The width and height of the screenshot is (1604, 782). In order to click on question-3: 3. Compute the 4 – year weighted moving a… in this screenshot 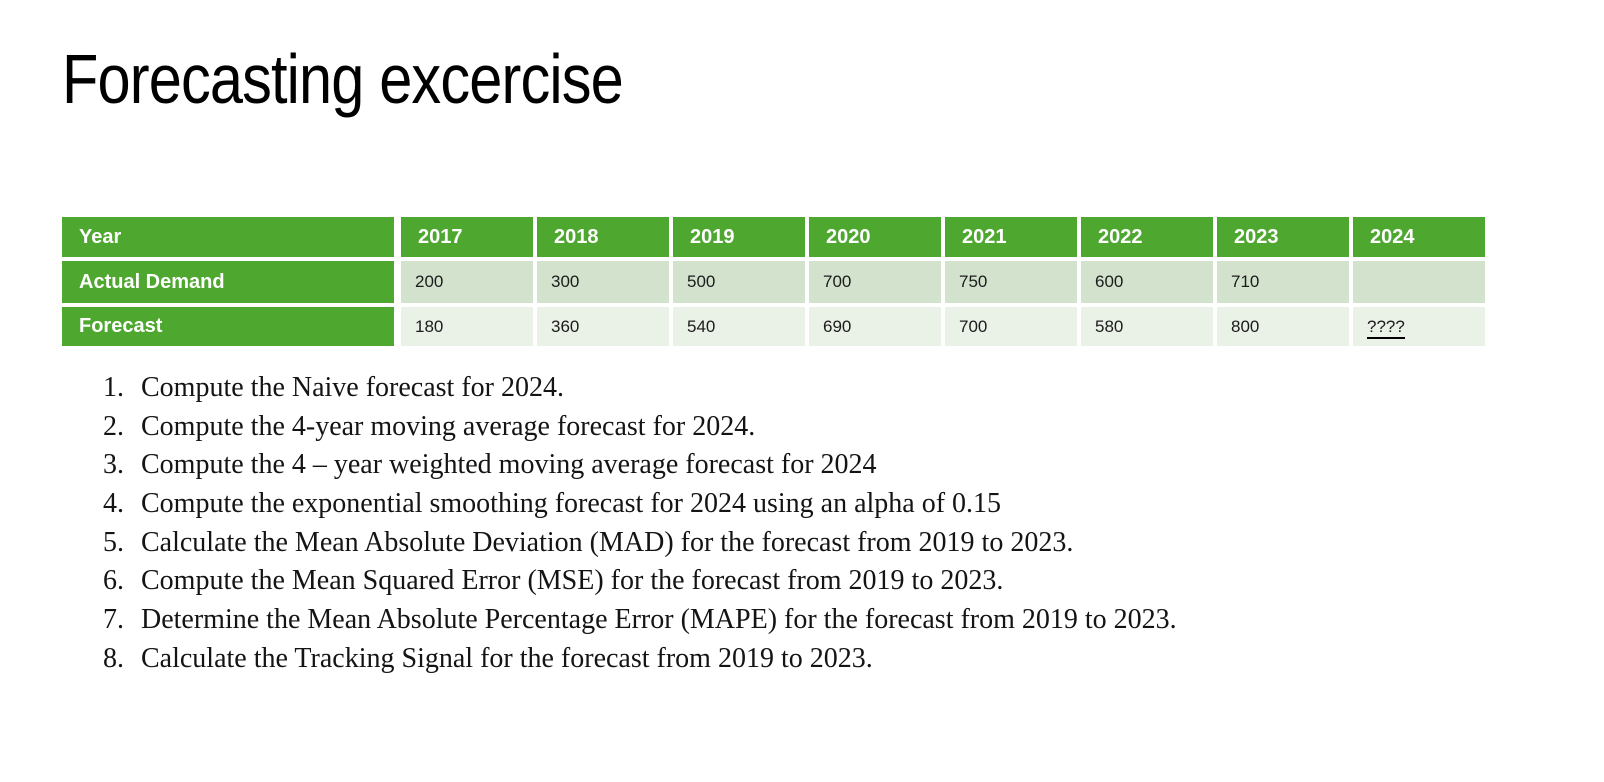, I will do `click(635, 468)`.